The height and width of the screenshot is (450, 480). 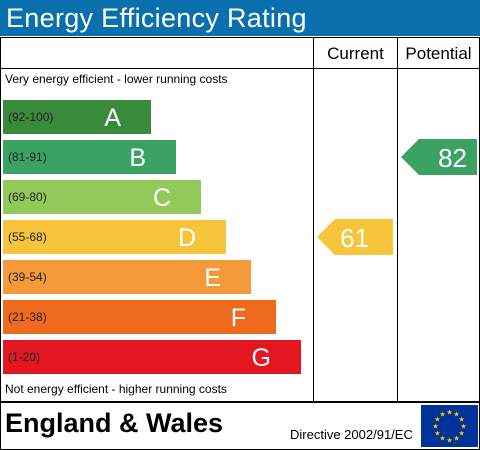 What do you see at coordinates (102, 197) in the screenshot?
I see `band-c: (69-80) C` at bounding box center [102, 197].